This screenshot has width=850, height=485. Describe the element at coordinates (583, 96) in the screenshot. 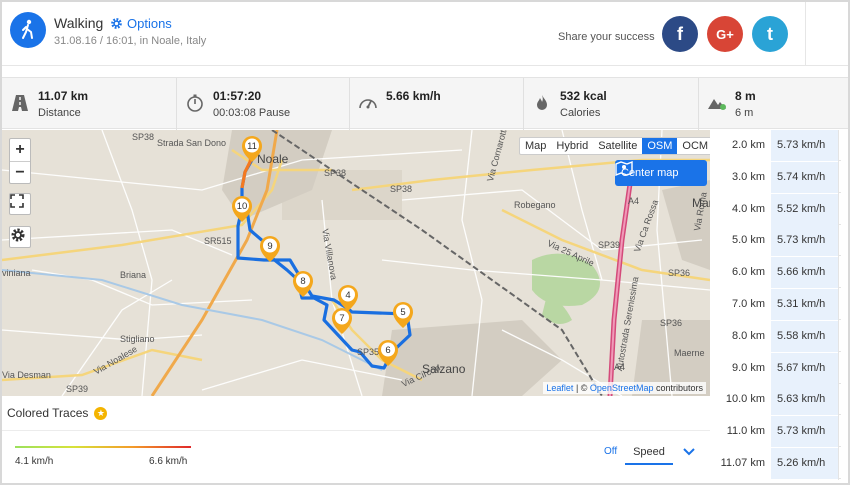

I see `stat-value: 532 kcal` at that location.